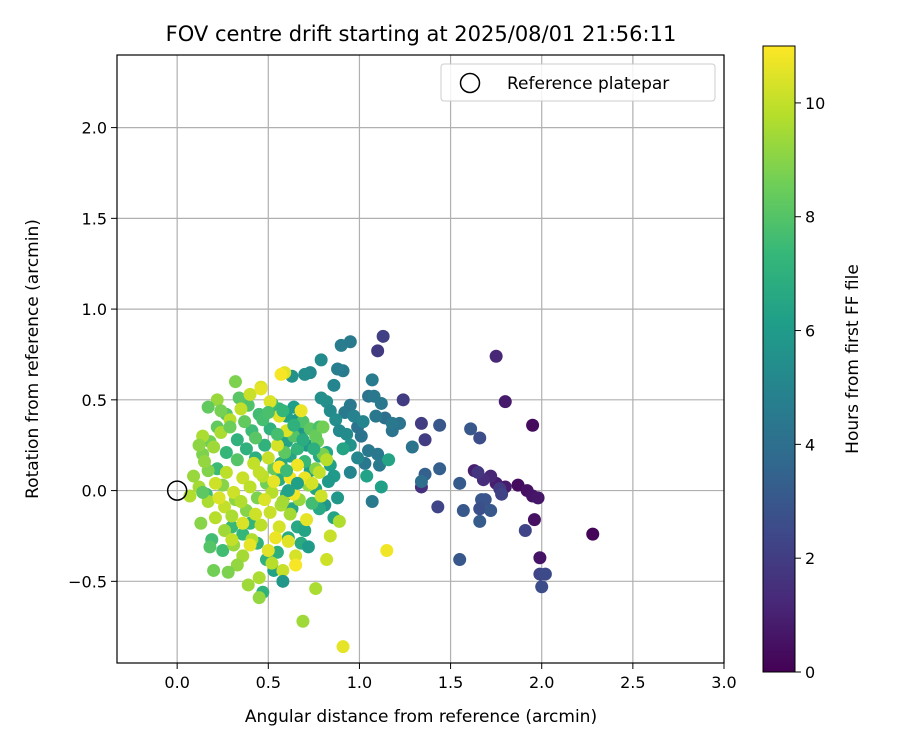 Image resolution: width=900 pixels, height=750 pixels. I want to click on y-axis-label: Rotation from reference (arcmin), so click(33, 359).